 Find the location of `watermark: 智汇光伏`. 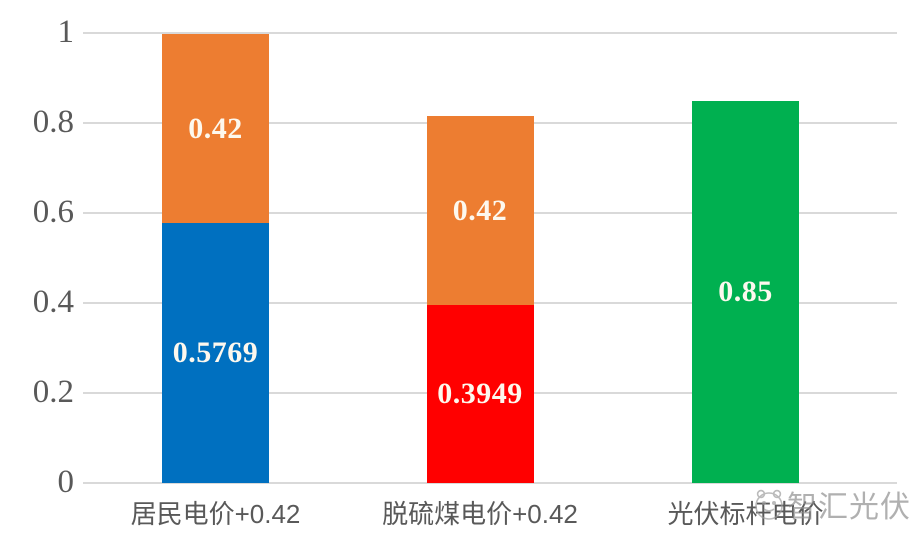

watermark: 智汇光伏 is located at coordinates (831, 504).